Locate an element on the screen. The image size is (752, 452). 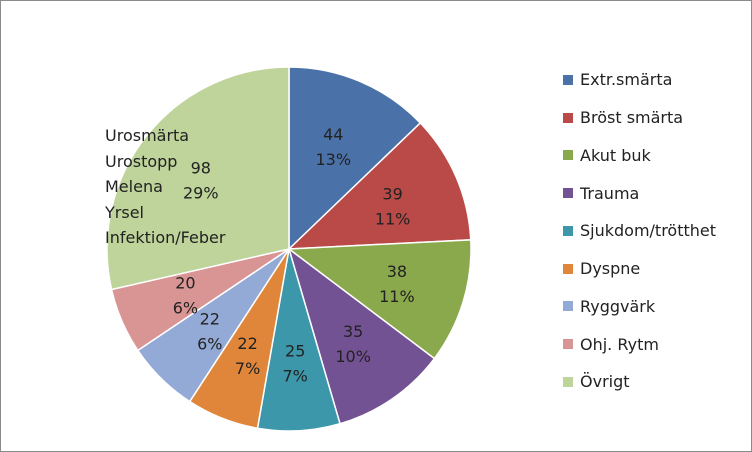
slice-value-label: 20 is located at coordinates (185, 283).